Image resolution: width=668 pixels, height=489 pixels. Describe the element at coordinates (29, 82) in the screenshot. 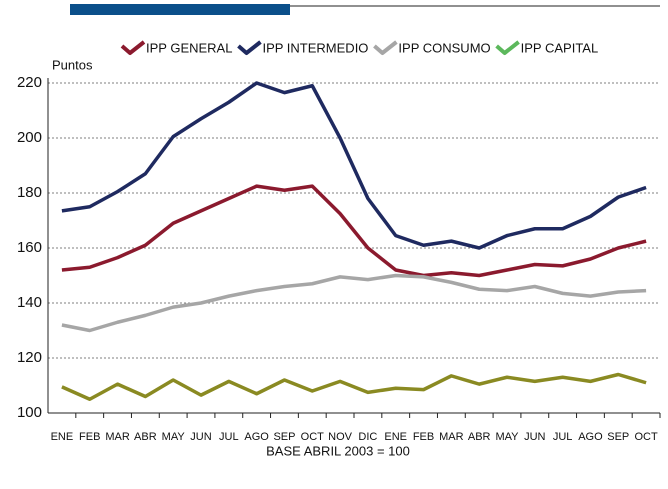

I see `y-tick-label: 220` at that location.